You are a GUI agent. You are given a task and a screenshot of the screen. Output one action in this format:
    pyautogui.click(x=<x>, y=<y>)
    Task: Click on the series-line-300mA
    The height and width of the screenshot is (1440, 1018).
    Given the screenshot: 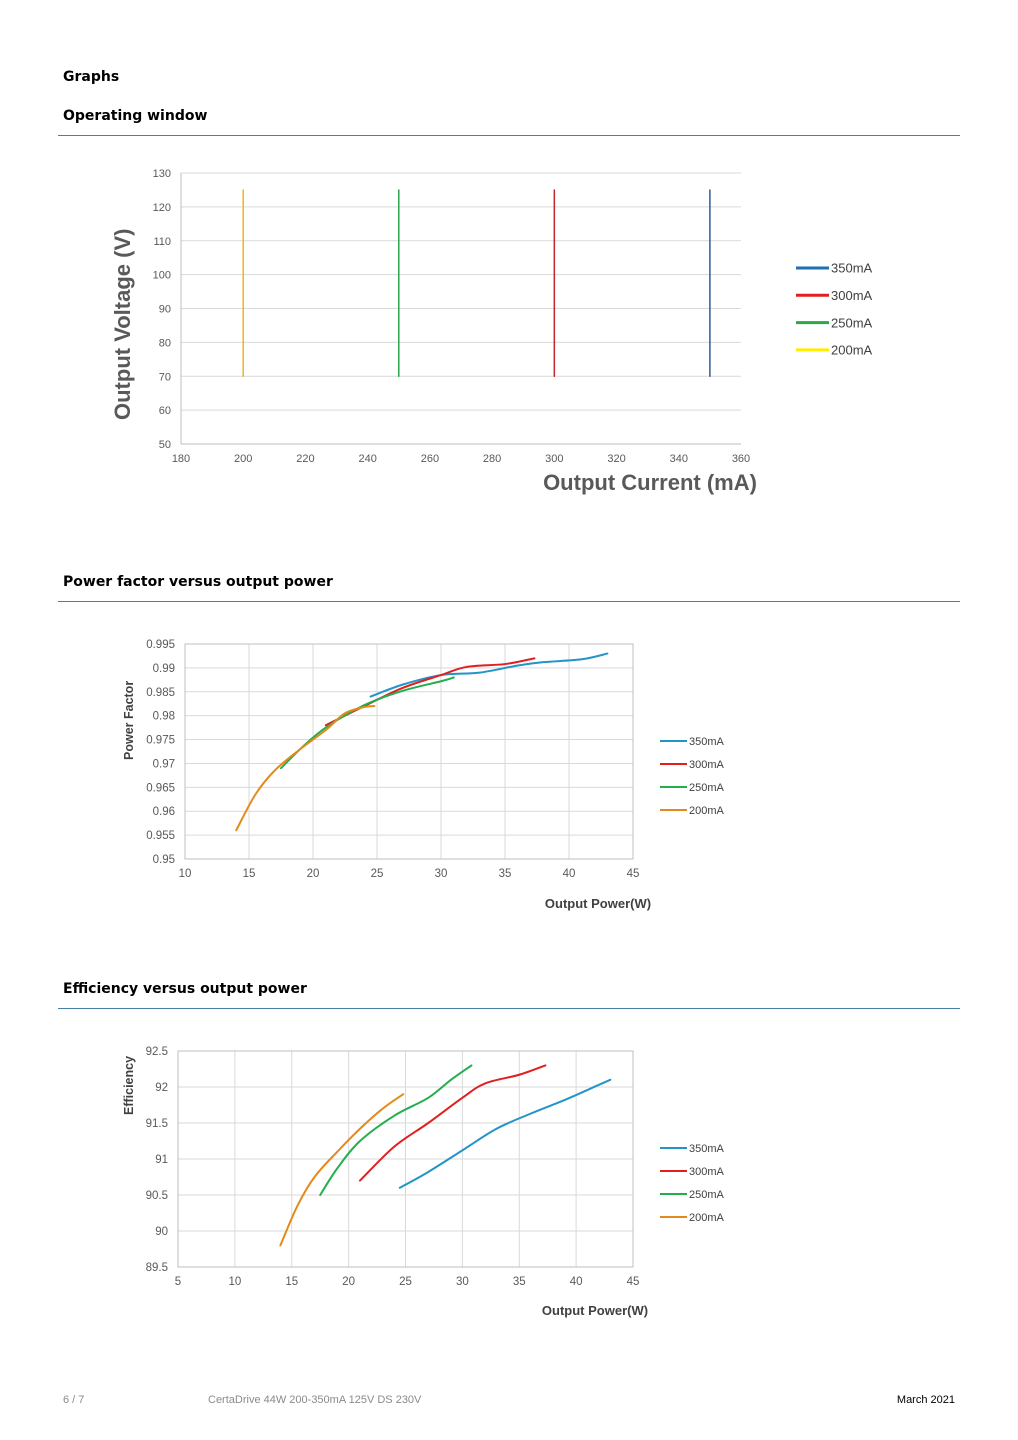 What is the action you would take?
    pyautogui.click(x=453, y=1123)
    